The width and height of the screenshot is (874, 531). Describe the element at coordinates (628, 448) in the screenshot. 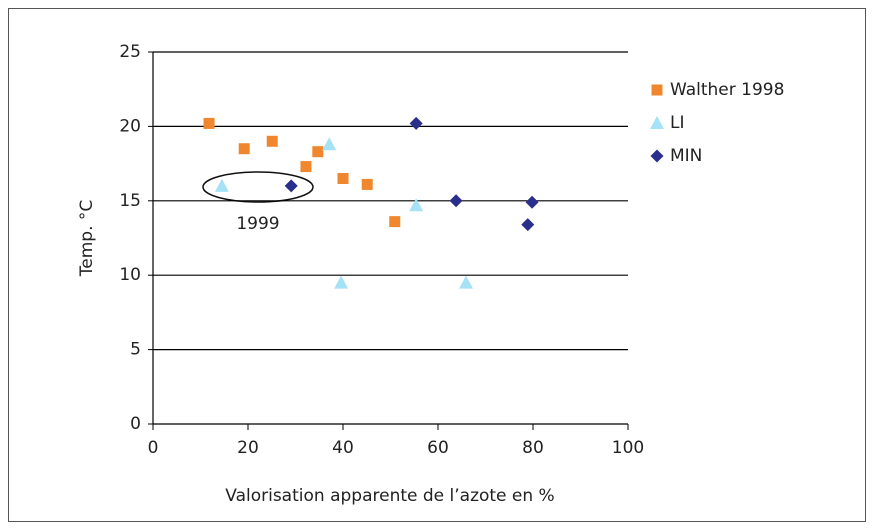

I see `x-tick-label: 100` at that location.